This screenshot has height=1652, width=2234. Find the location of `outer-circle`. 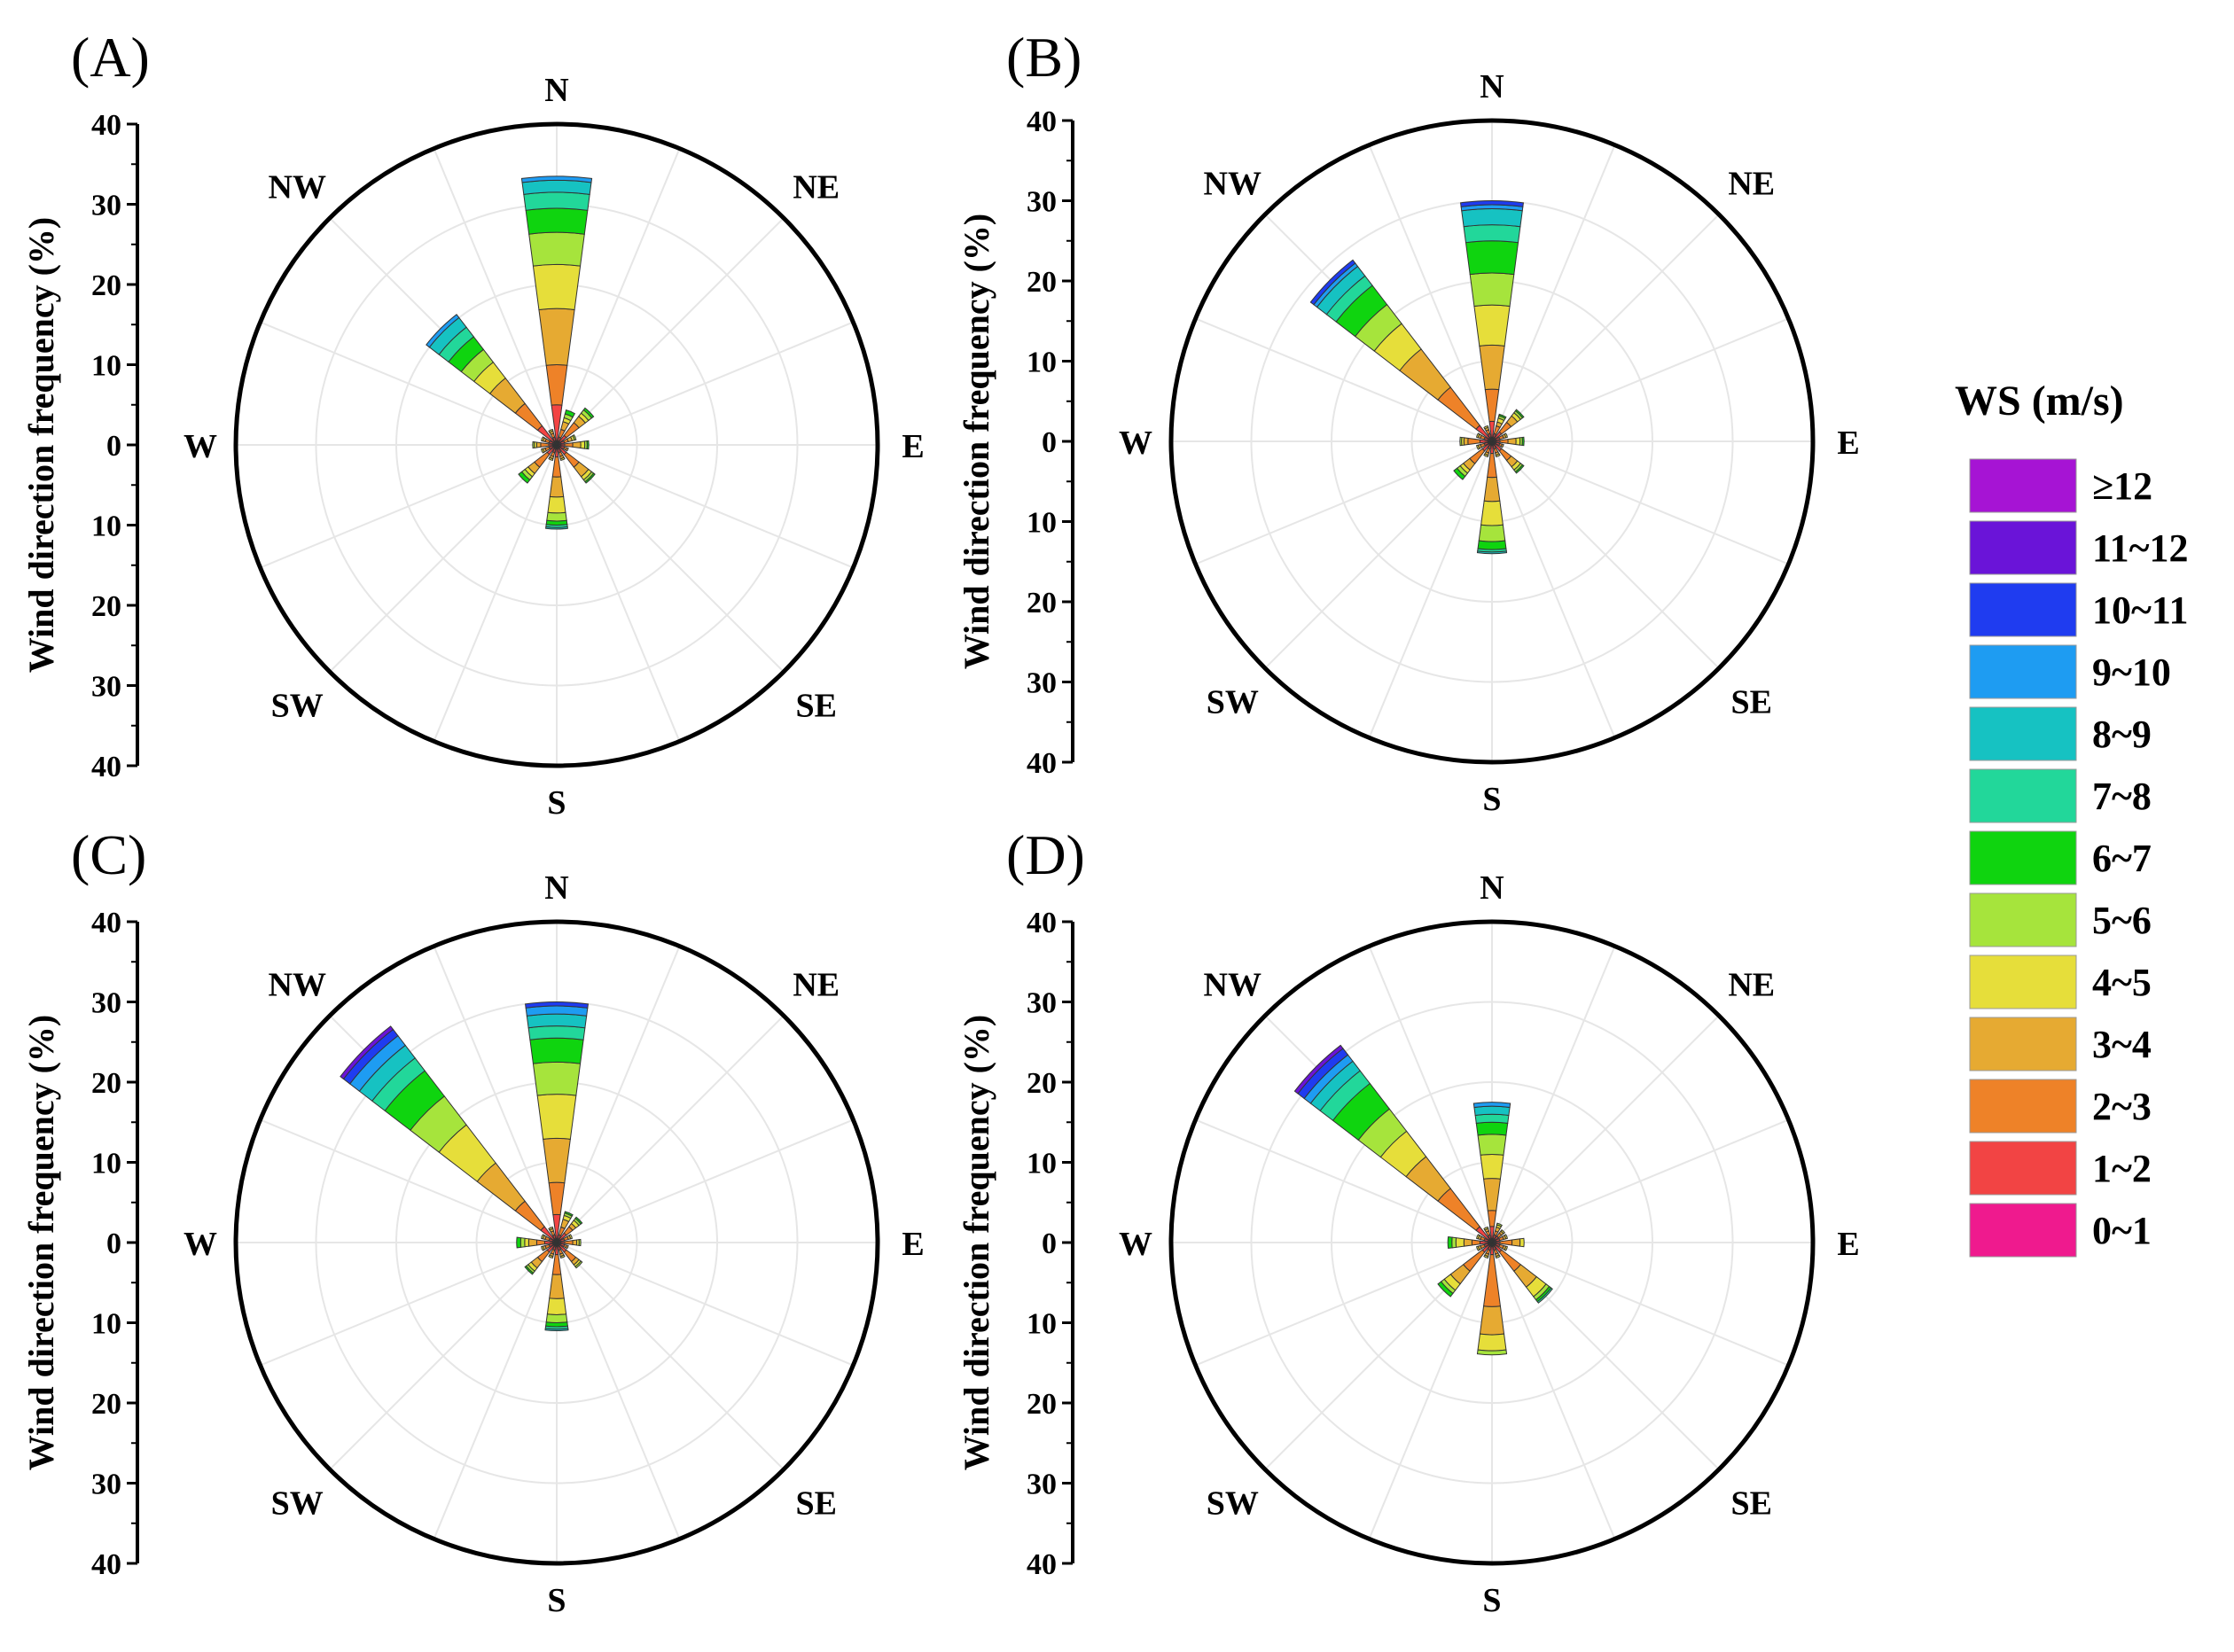

outer-circle is located at coordinates (1492, 441).